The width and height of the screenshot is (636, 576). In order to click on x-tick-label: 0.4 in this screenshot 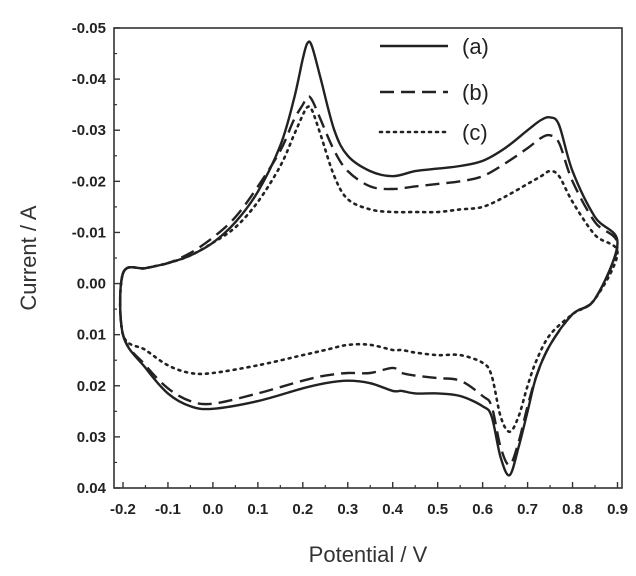, I will do `click(393, 509)`.